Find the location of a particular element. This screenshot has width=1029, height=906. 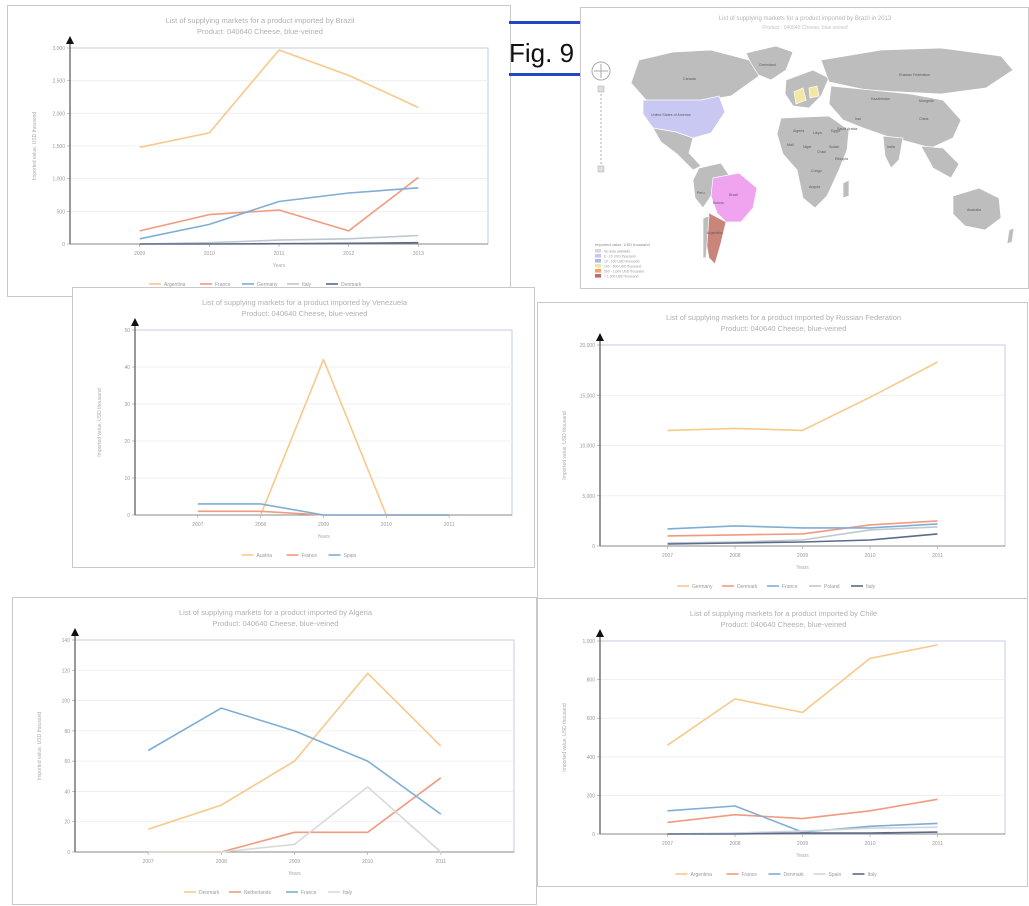

legend-label: Netherlands is located at coordinates (257, 893).